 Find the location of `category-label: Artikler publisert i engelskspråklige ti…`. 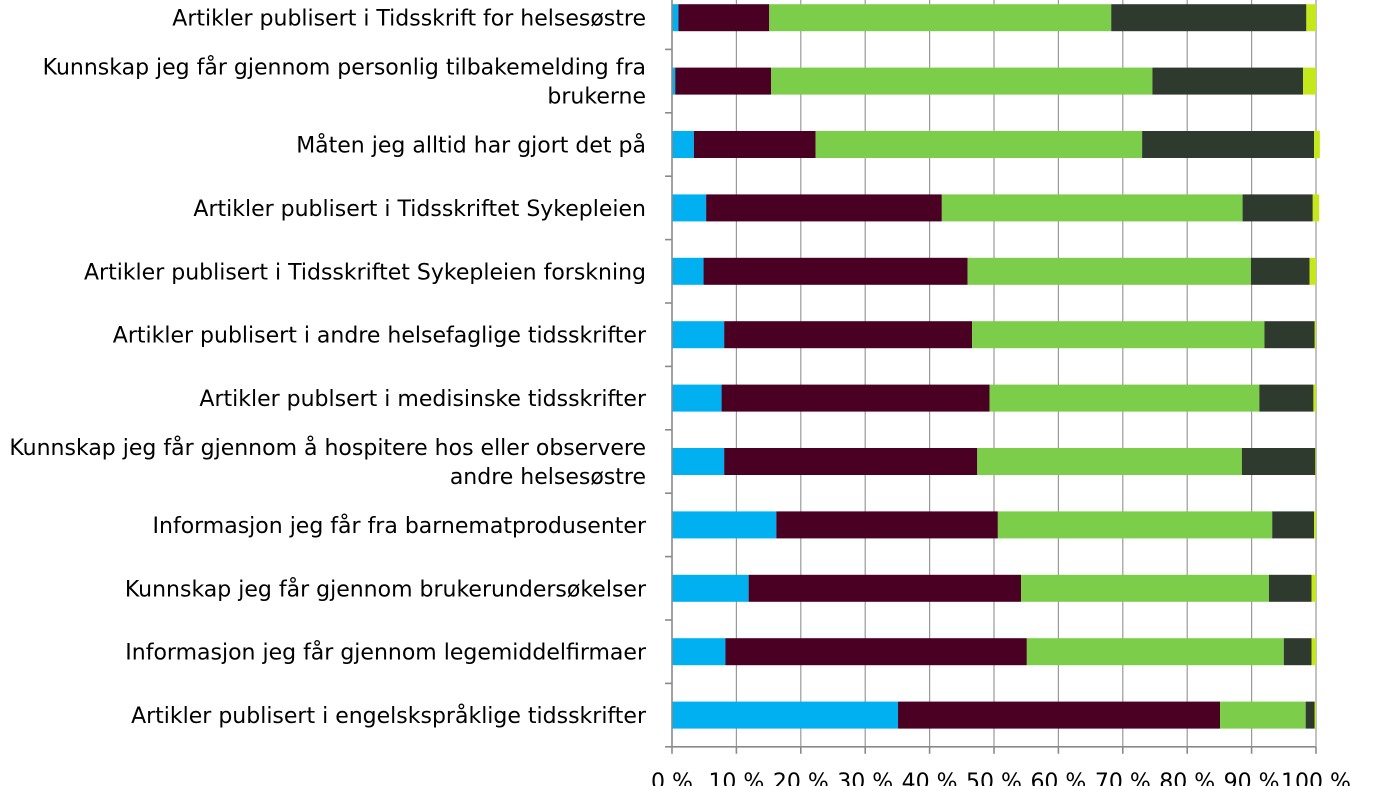

category-label: Artikler publisert i engelskspråklige ti… is located at coordinates (389, 716).